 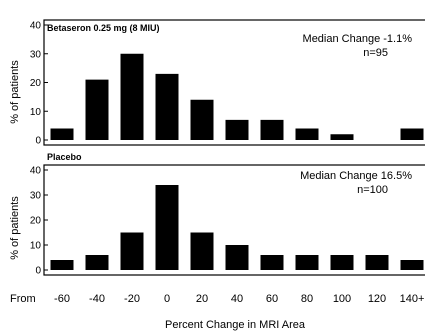 What do you see at coordinates (97, 299) in the screenshot?
I see `x-tick-label: -40` at bounding box center [97, 299].